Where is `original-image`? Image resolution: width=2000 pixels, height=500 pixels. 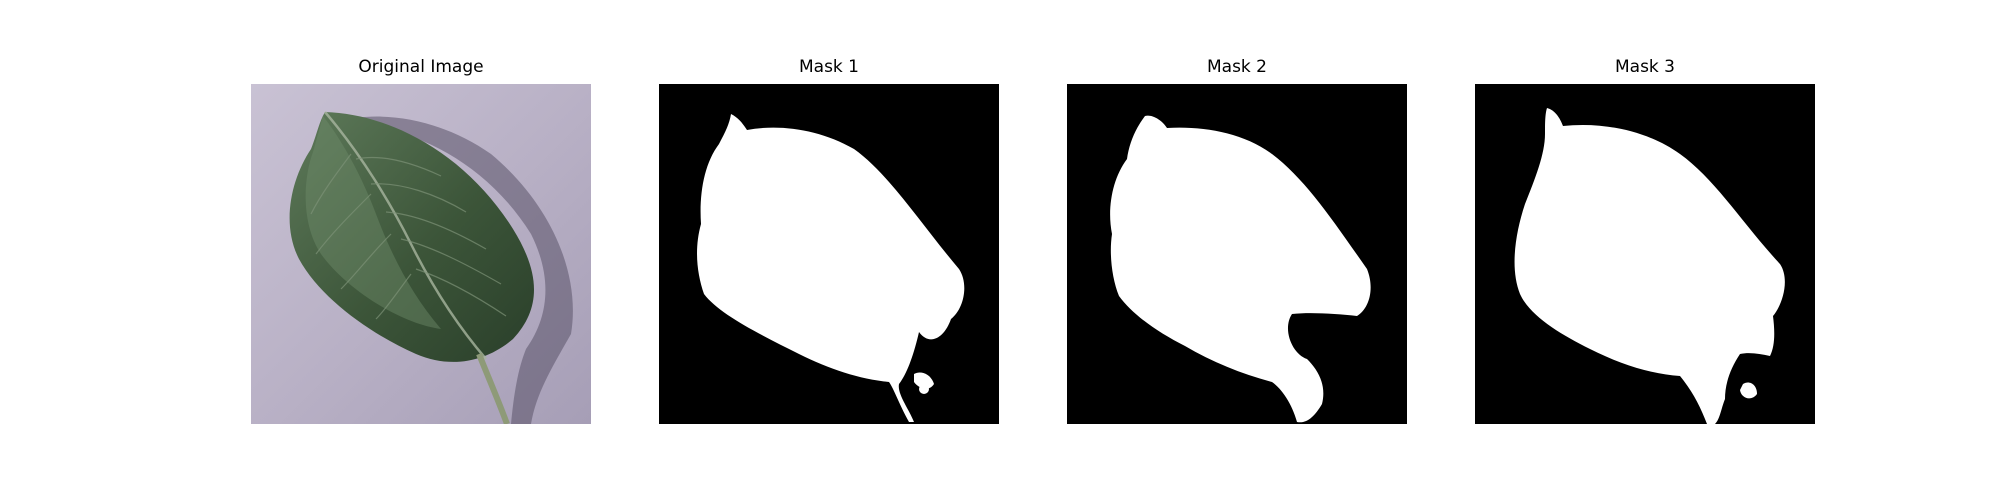 original-image is located at coordinates (421, 254).